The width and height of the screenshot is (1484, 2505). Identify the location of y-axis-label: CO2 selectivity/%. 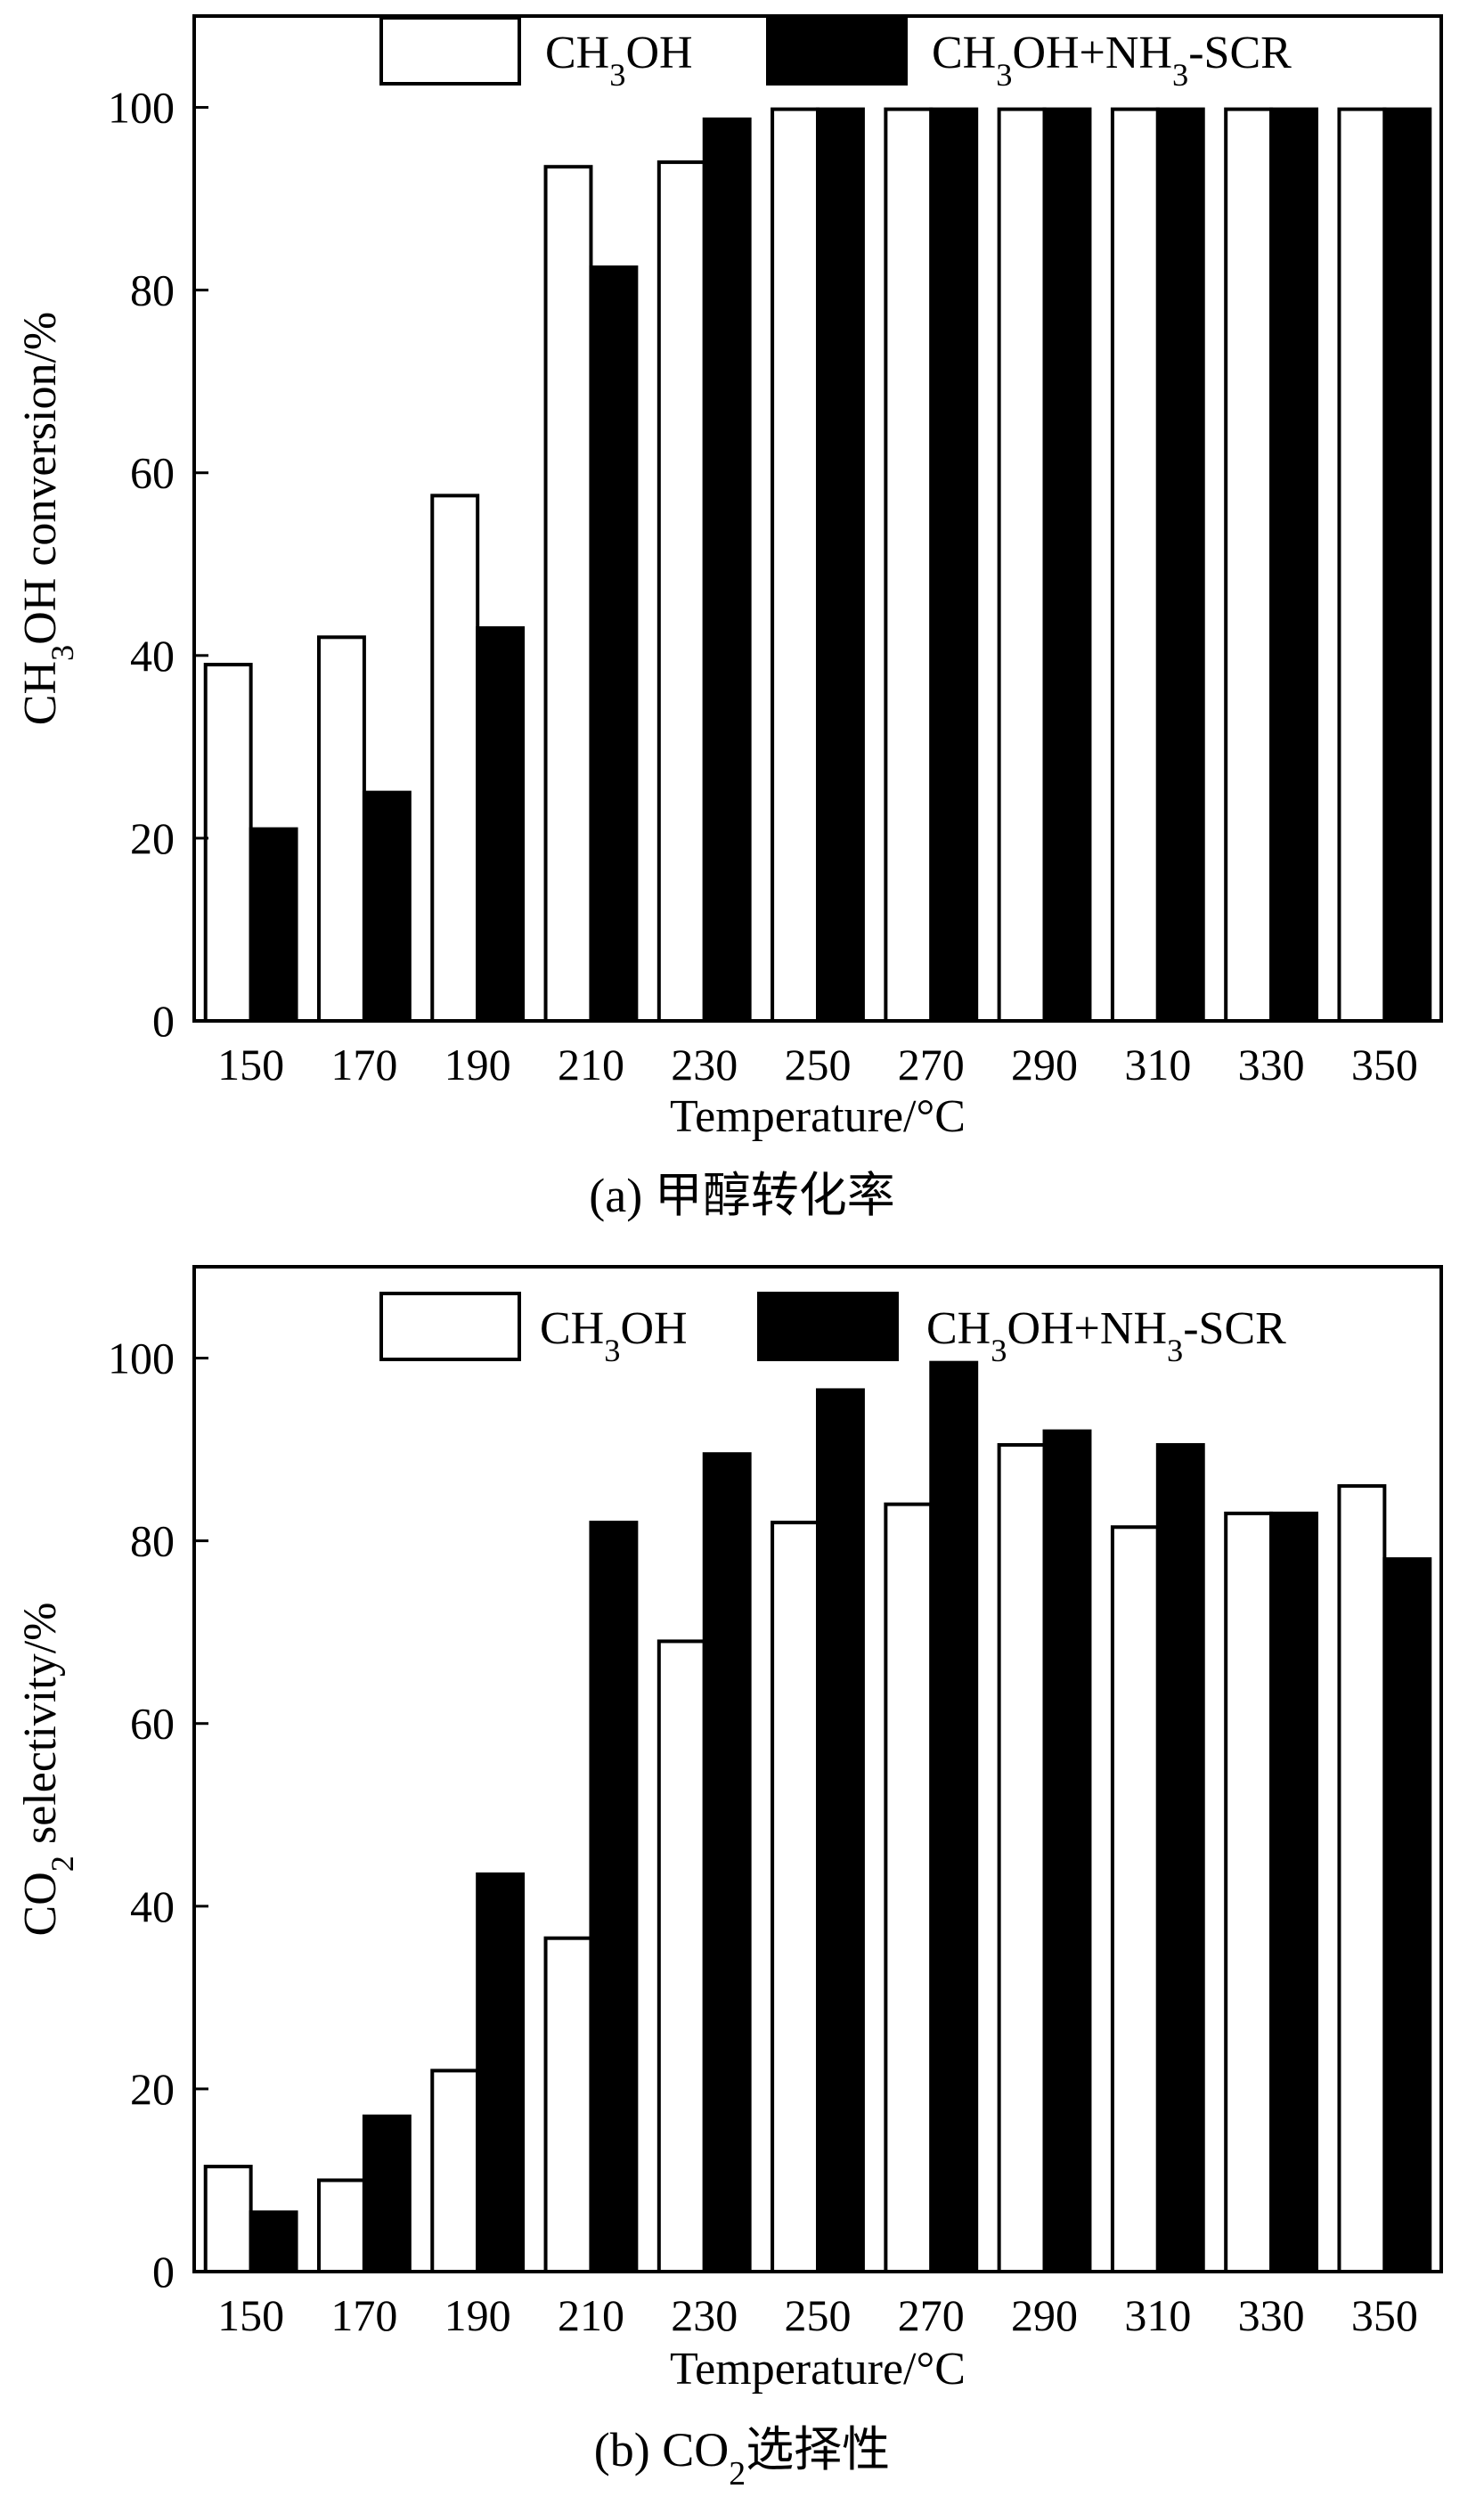
(48, 1770).